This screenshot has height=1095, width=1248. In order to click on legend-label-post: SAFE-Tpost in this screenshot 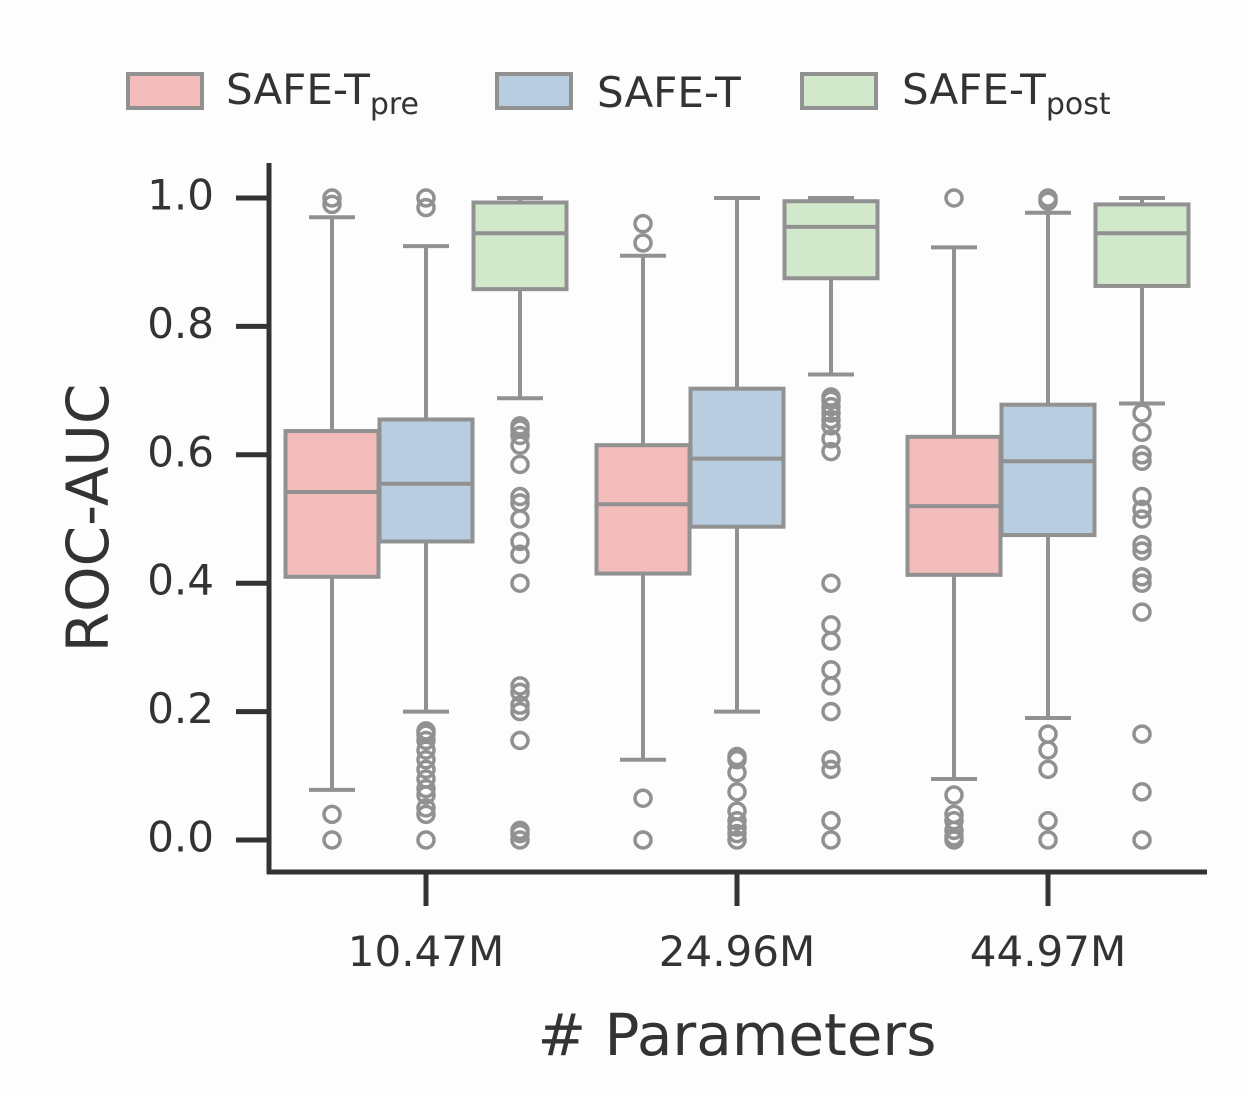, I will do `click(1006, 93)`.